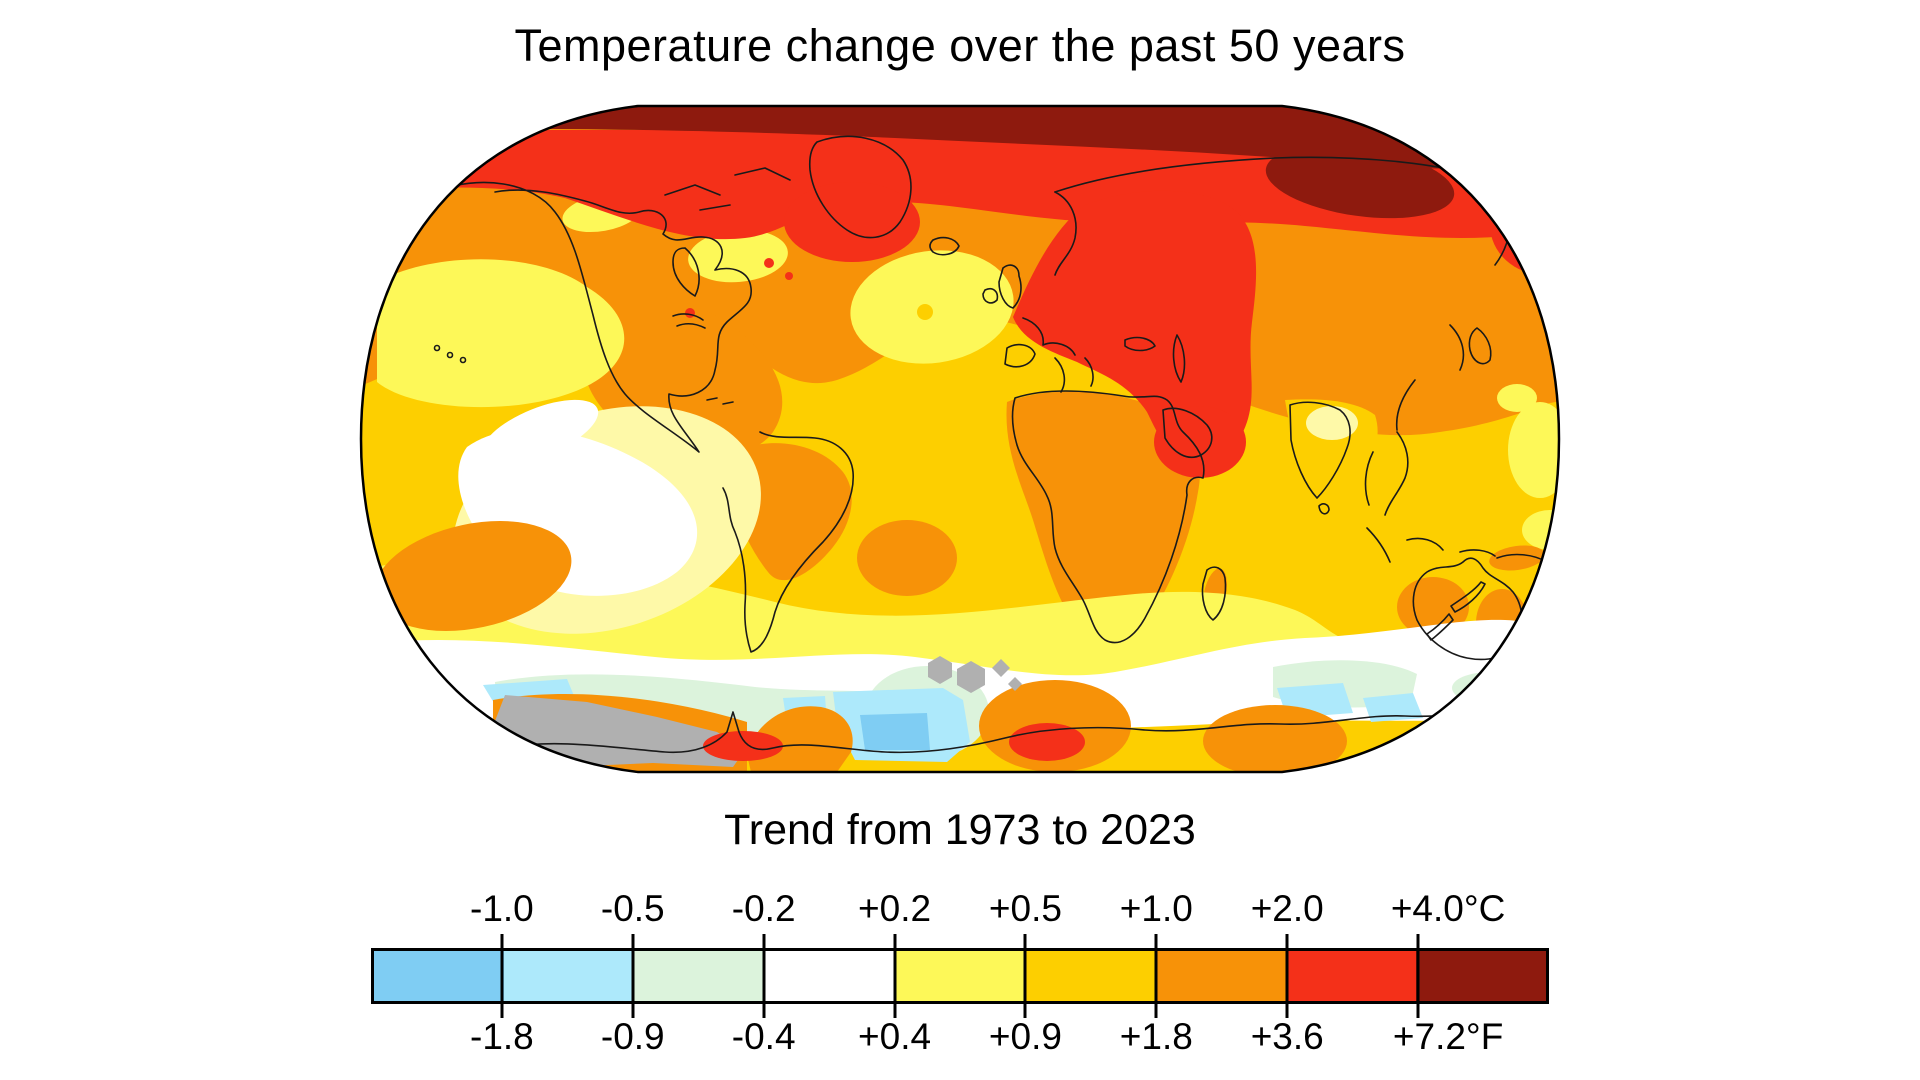 This screenshot has height=1080, width=1920. I want to click on colorbar-segment-neutral, so click(829, 976).